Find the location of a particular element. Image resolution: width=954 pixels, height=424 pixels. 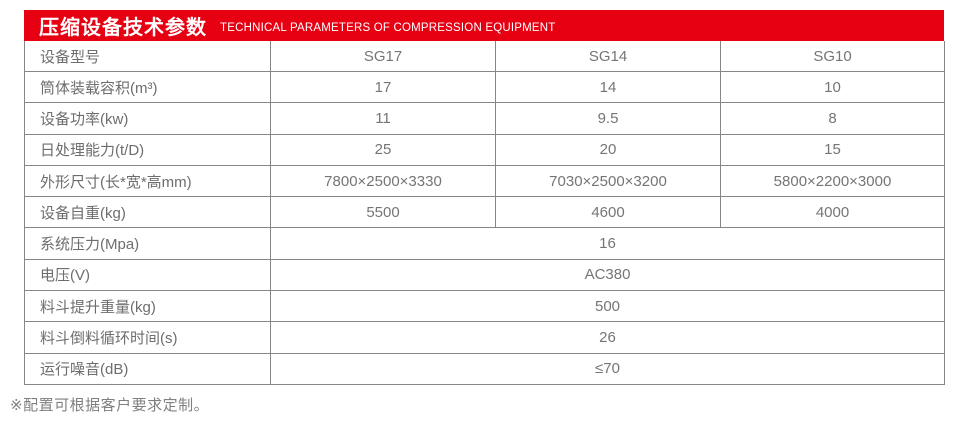

param-label-cell: 日处理能力(t/D) is located at coordinates (147, 149).